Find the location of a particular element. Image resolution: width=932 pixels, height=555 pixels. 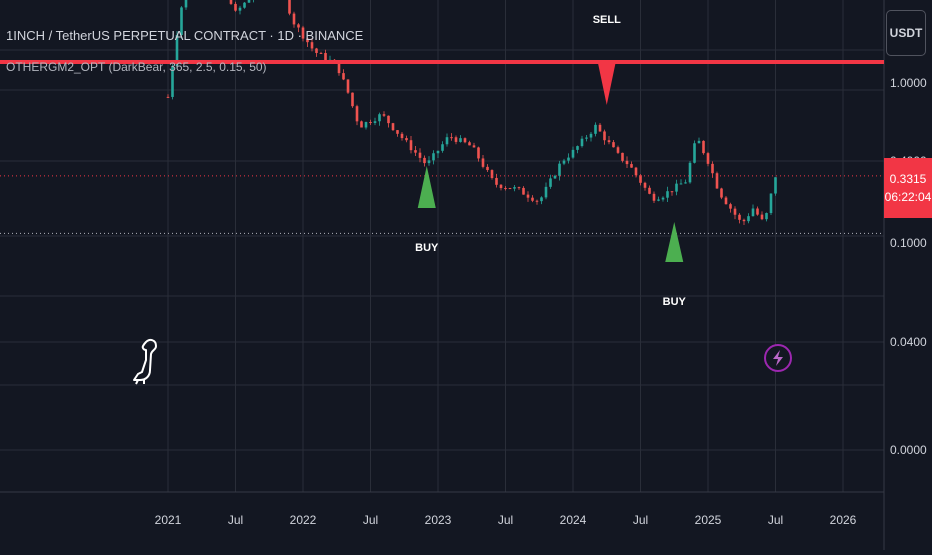

price-tick-label: 0.1000 is located at coordinates (908, 243).